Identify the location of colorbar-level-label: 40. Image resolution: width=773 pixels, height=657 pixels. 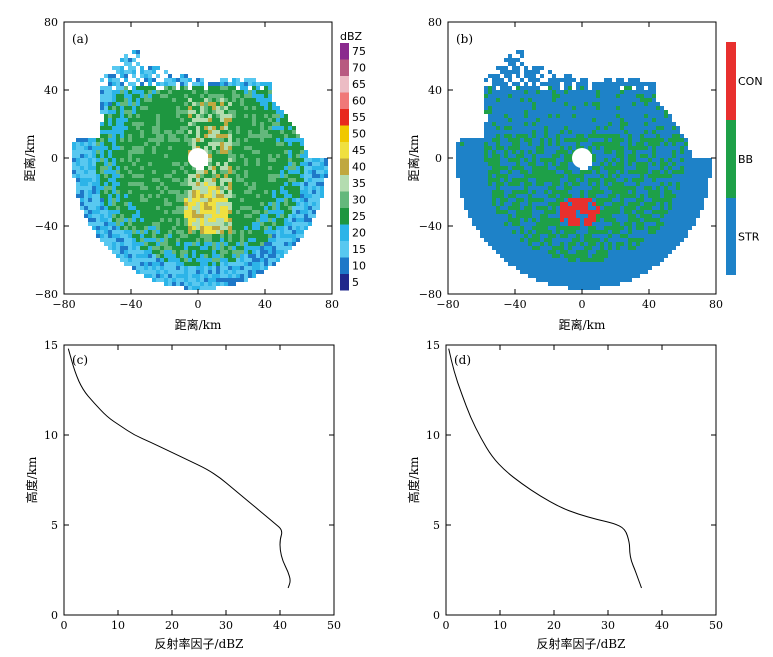
(359, 167).